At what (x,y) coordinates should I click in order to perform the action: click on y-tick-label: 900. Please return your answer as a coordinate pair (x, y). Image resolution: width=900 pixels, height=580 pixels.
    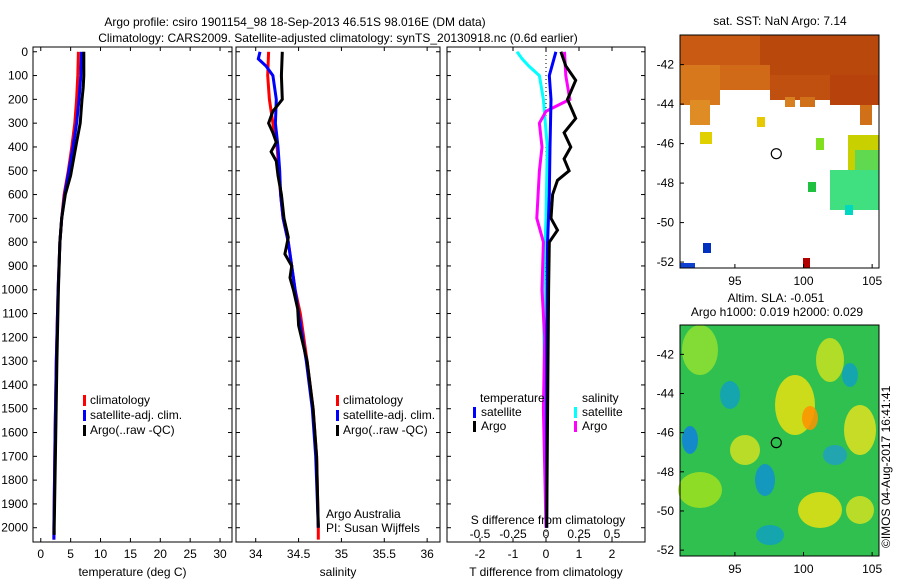
    Looking at the image, I should click on (18, 266).